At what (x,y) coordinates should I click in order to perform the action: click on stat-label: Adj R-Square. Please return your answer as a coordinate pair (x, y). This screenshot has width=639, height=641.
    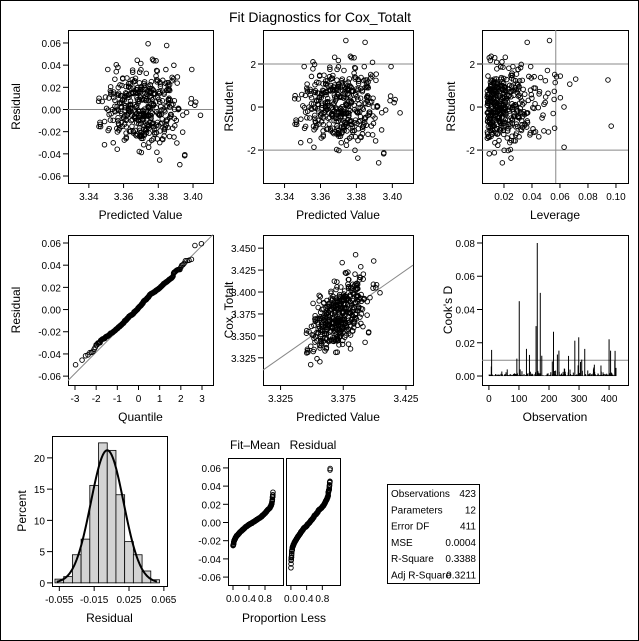
    Looking at the image, I should click on (421, 576).